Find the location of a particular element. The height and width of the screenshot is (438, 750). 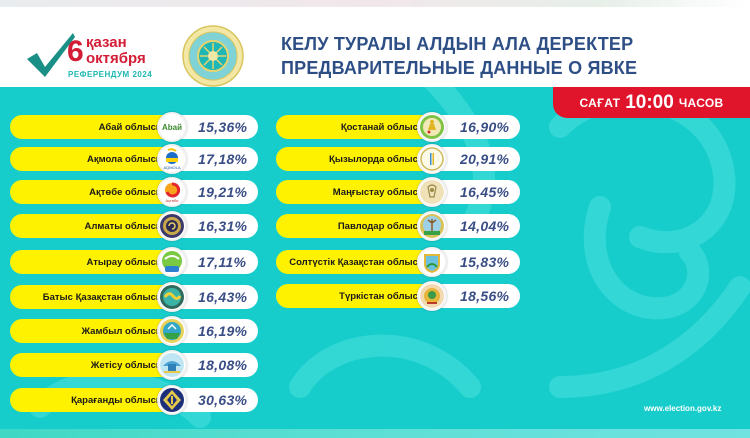

turnout-value: 16,43% is located at coordinates (223, 297).